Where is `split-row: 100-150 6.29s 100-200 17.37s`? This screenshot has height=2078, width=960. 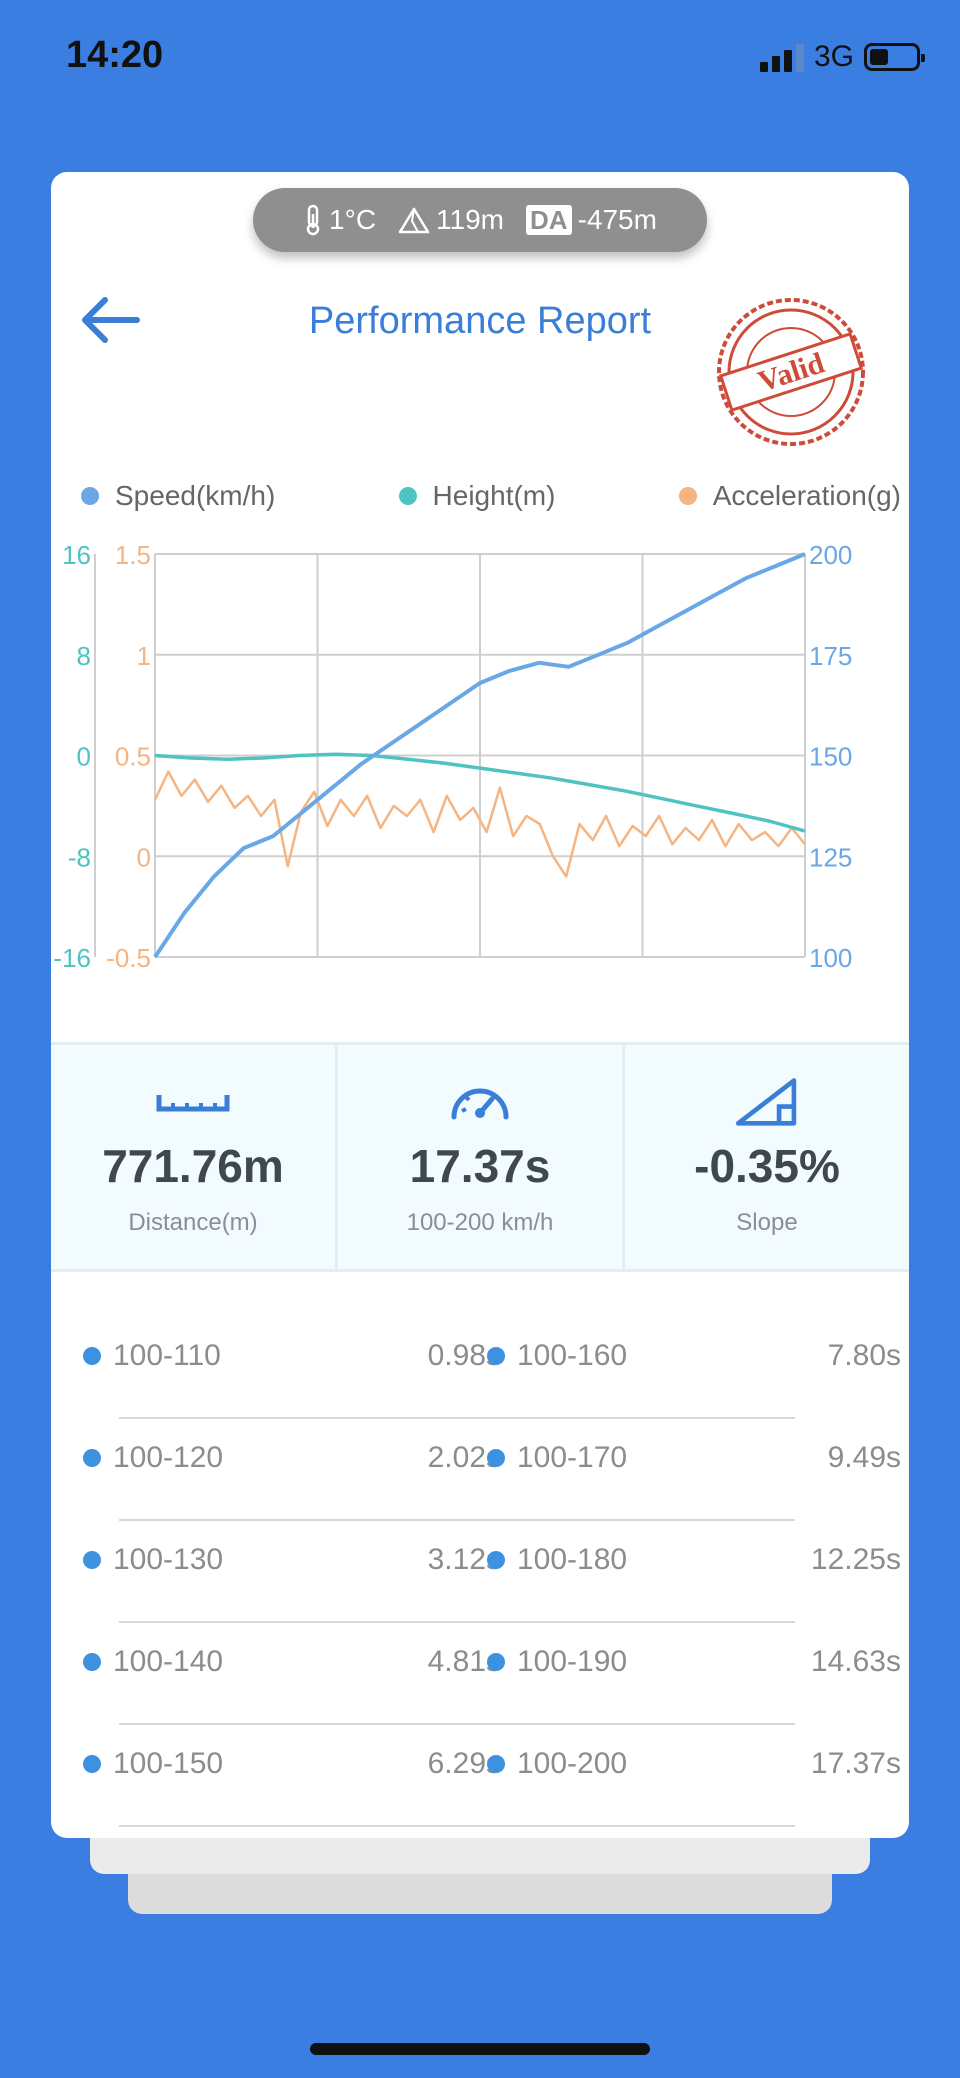 split-row: 100-150 6.29s 100-200 17.37s is located at coordinates (480, 1776).